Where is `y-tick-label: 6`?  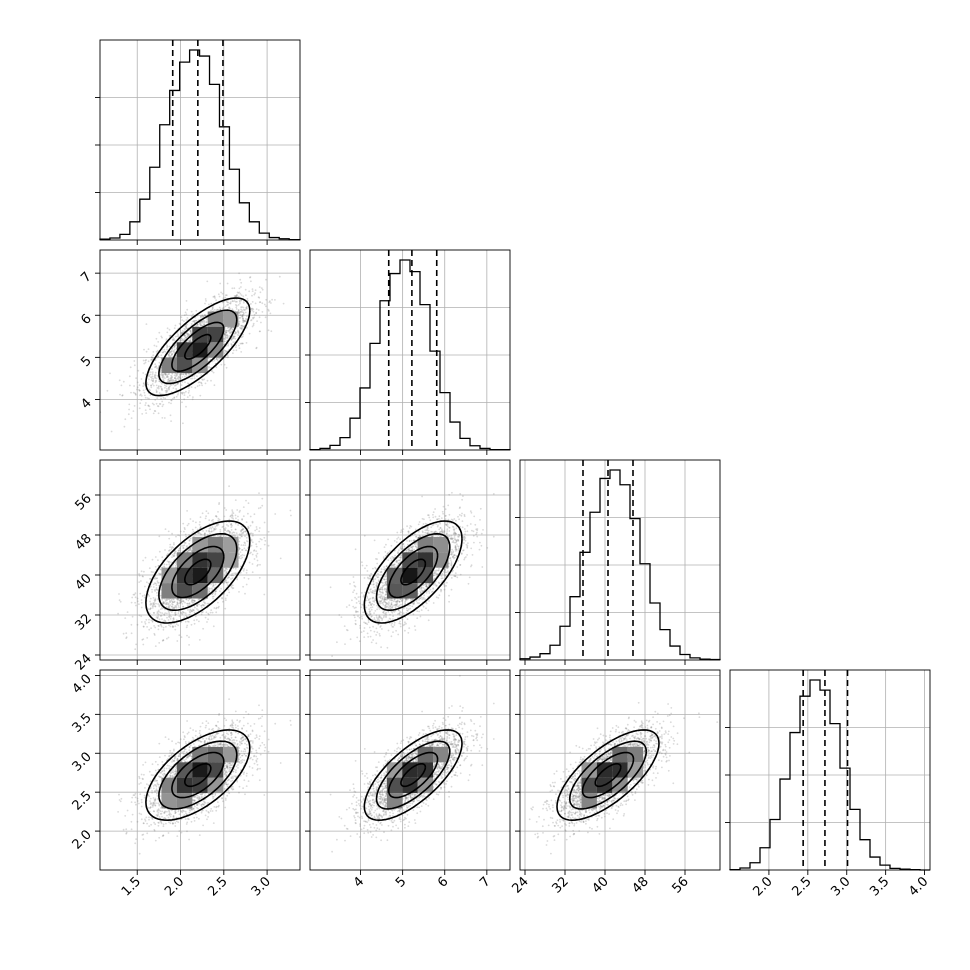 y-tick-label: 6 is located at coordinates (86, 319).